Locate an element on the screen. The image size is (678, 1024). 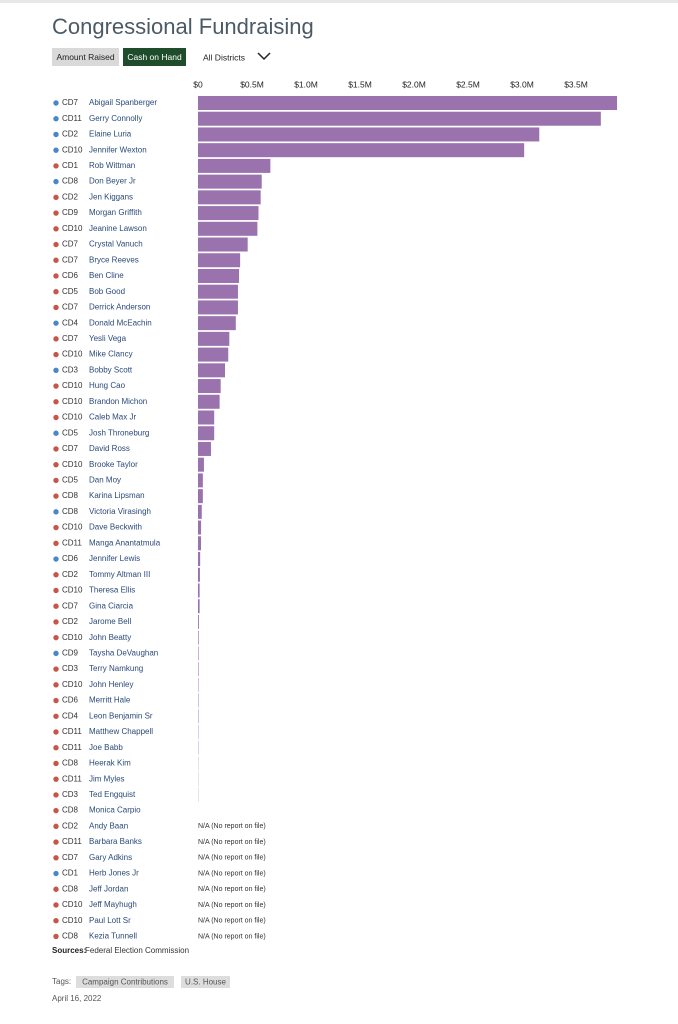
dropdown-label: All Districts is located at coordinates (224, 57).